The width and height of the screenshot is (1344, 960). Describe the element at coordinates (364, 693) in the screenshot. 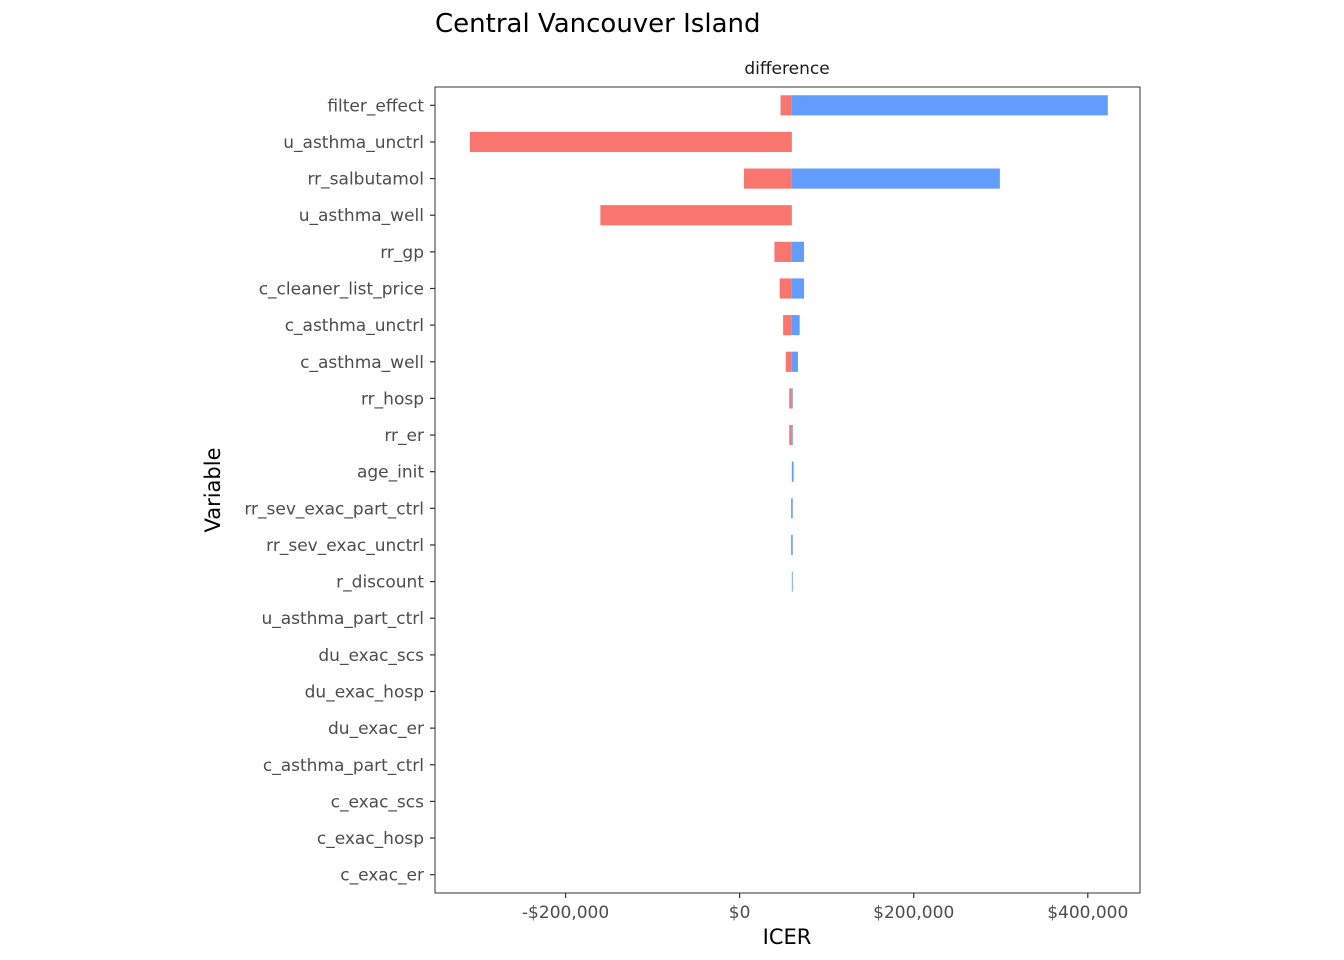

I see `y-tick-label-du-exac-hosp: du_exac_hosp` at that location.